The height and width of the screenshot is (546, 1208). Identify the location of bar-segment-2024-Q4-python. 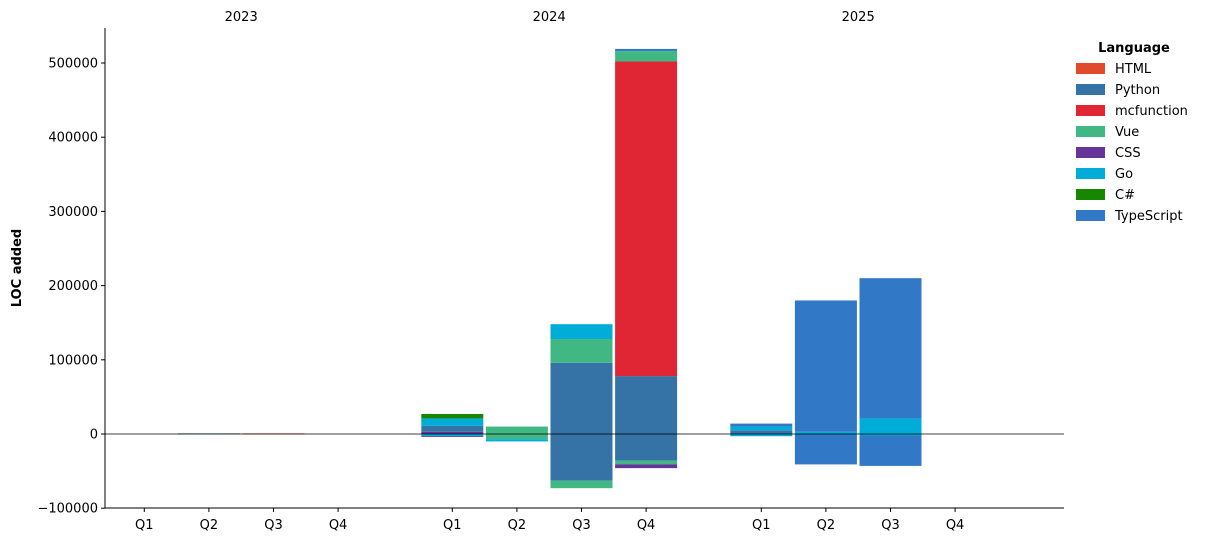
(646, 405).